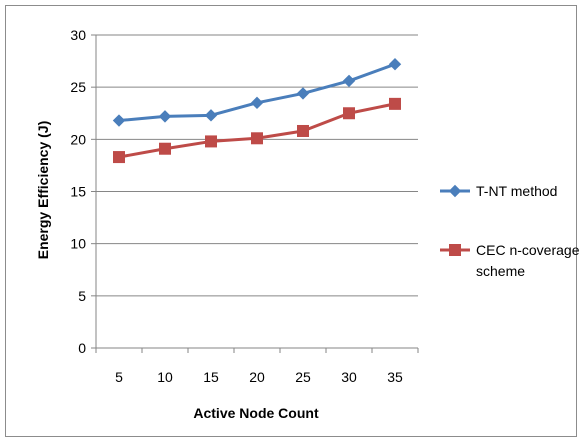 The width and height of the screenshot is (584, 444). What do you see at coordinates (211, 377) in the screenshot?
I see `x-tick-label: 15` at bounding box center [211, 377].